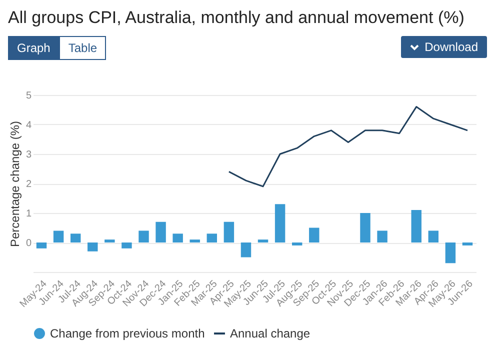 The height and width of the screenshot is (347, 500). Describe the element at coordinates (127, 333) in the screenshot. I see `legend-label: Change from previous month` at that location.